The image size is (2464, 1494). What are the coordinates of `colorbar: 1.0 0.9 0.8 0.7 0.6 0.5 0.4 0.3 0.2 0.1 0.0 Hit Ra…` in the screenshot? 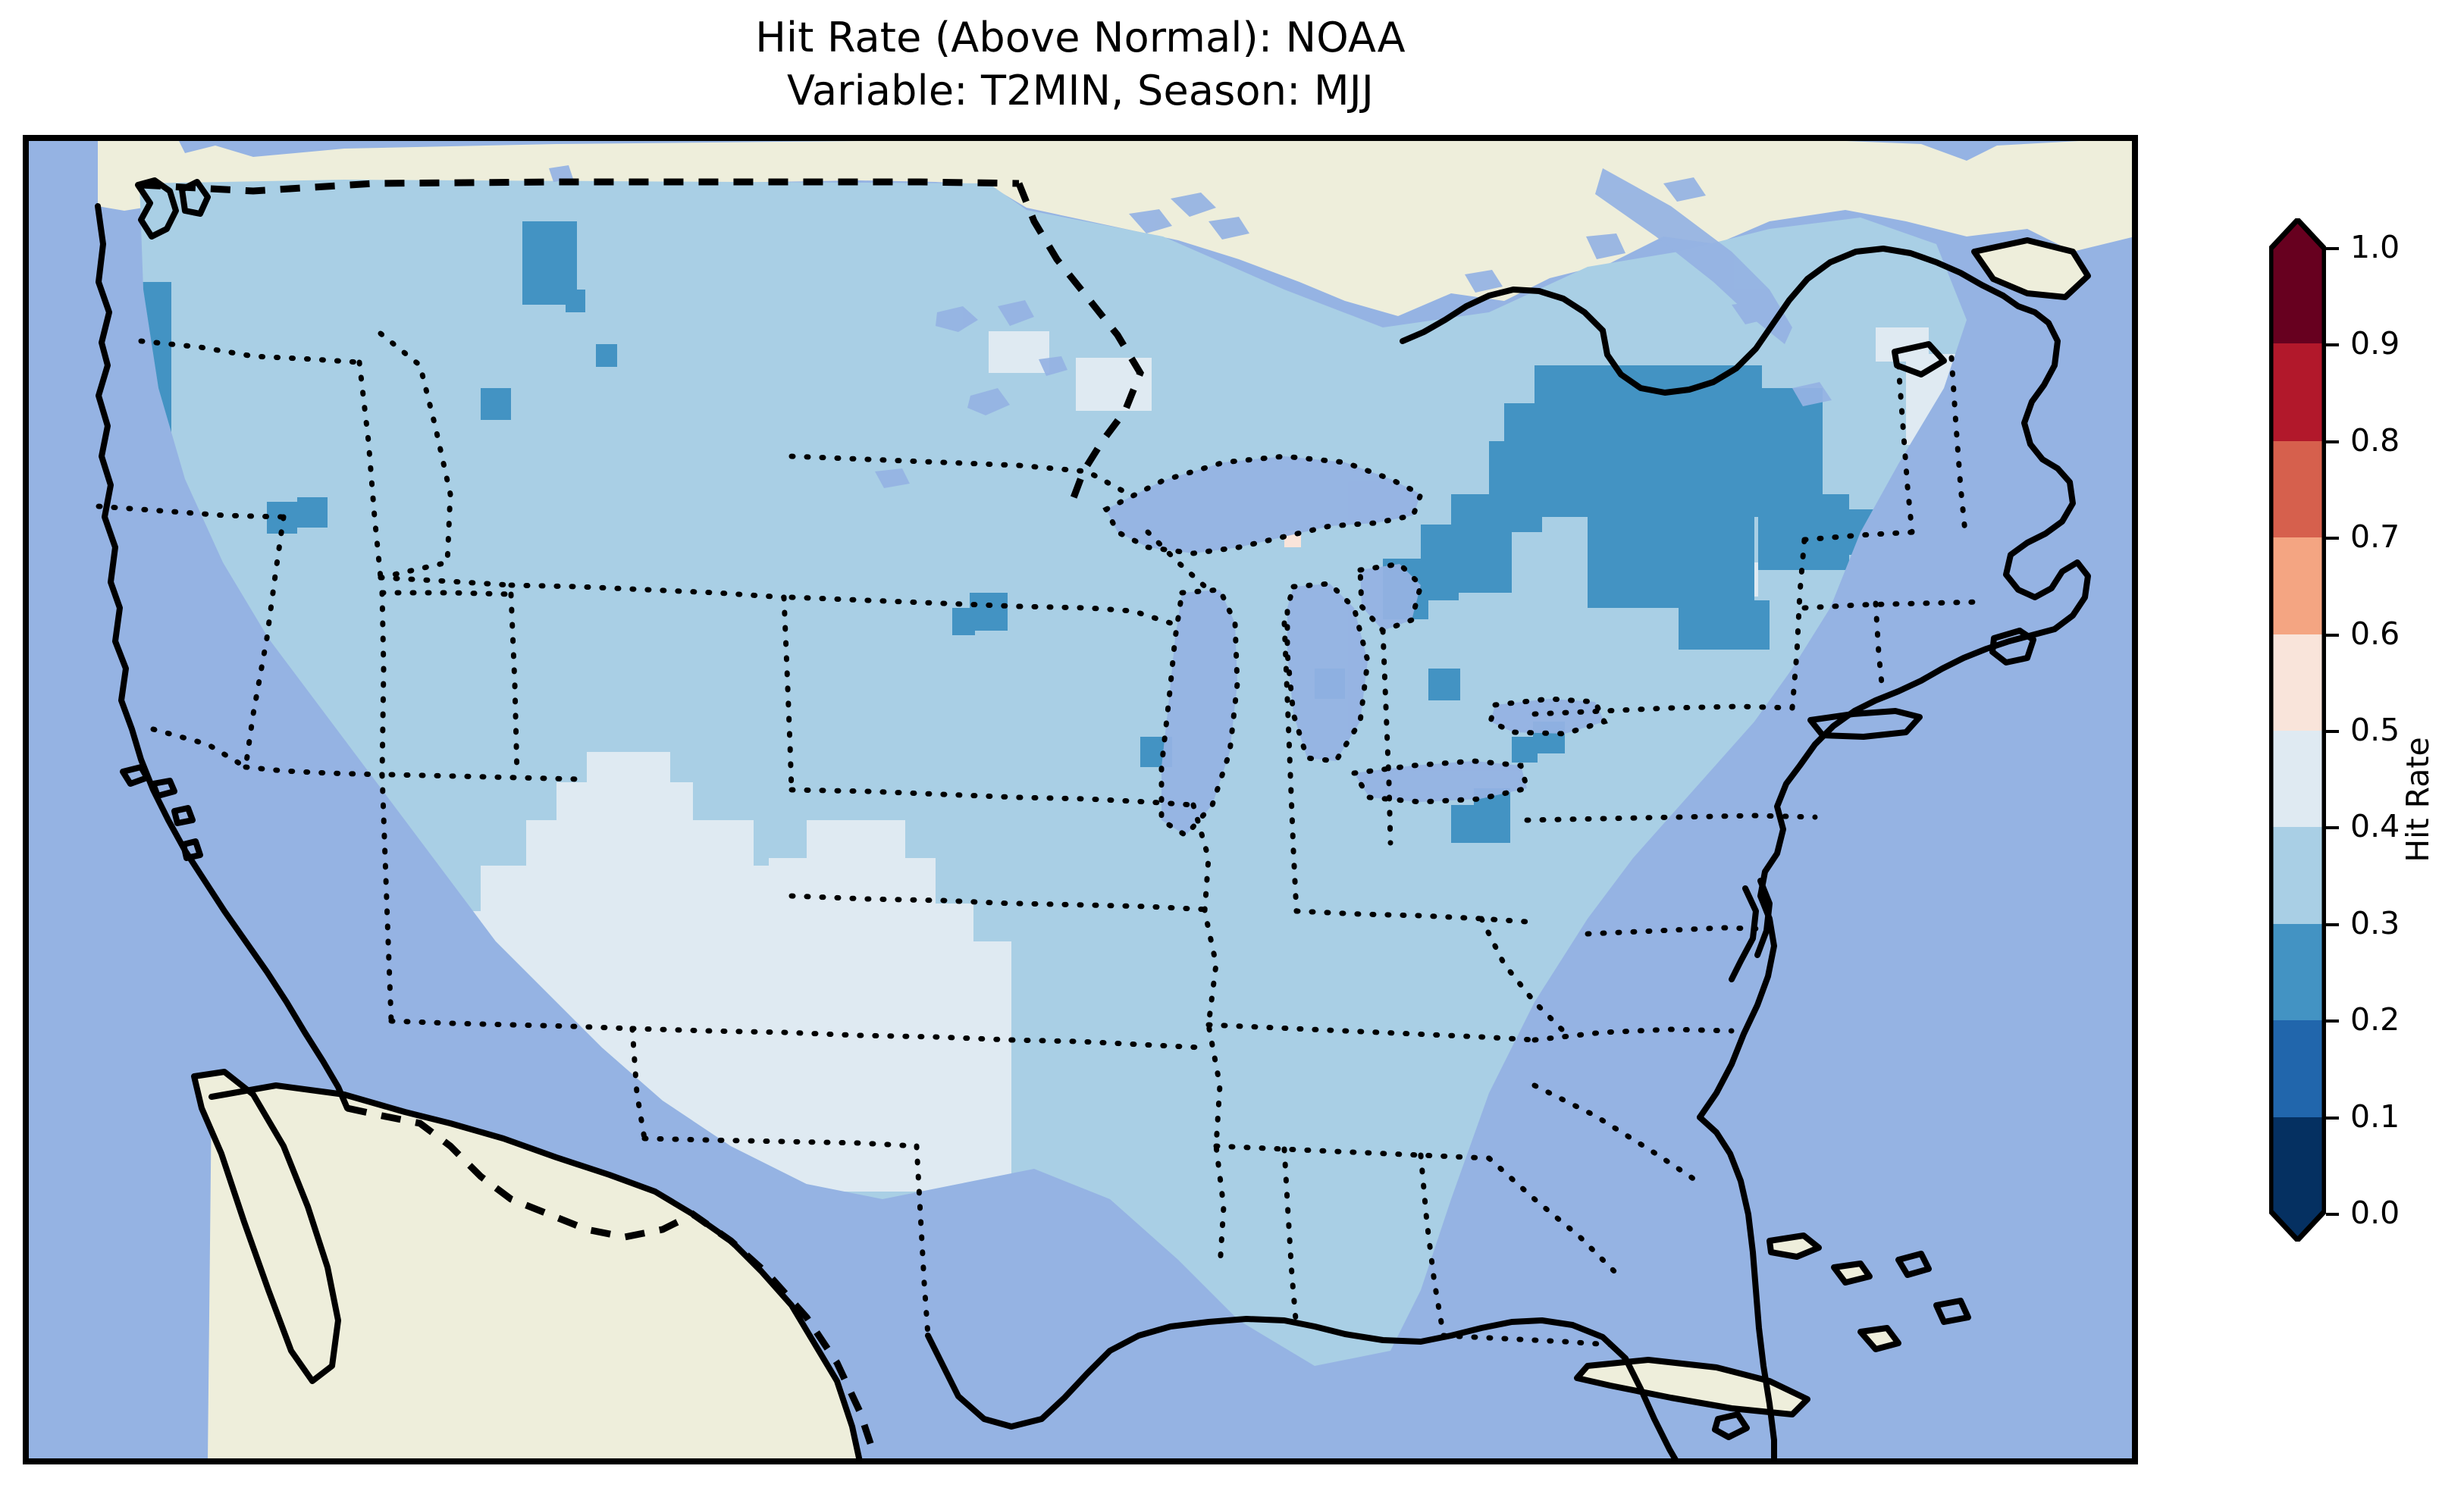 It's located at (2367, 799).